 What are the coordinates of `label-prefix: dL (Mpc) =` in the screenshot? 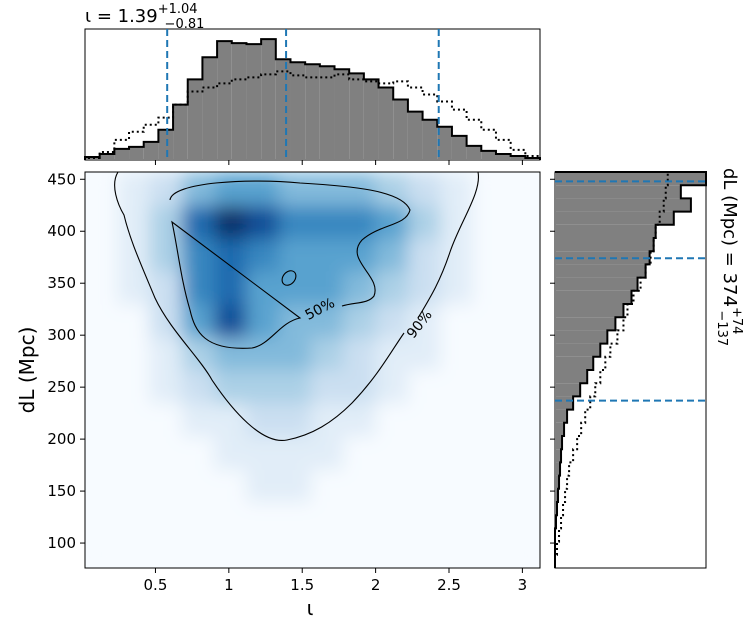 It's located at (729, 220).